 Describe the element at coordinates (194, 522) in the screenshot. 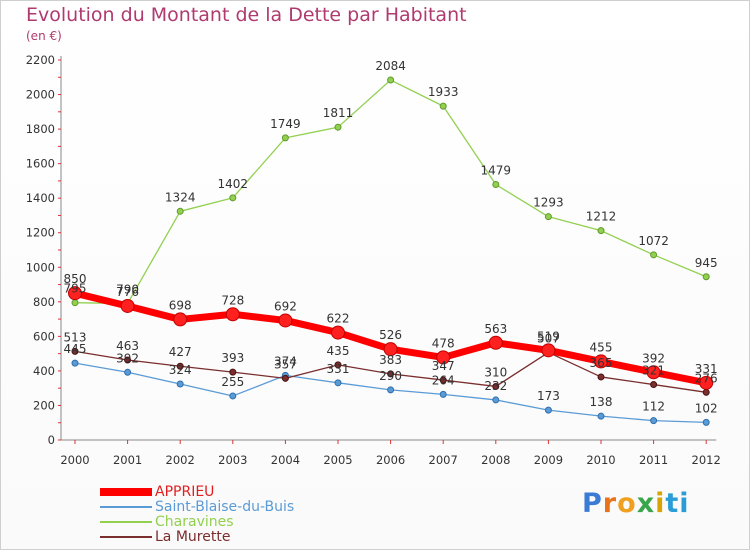

I see `legend-label: Charavines` at that location.